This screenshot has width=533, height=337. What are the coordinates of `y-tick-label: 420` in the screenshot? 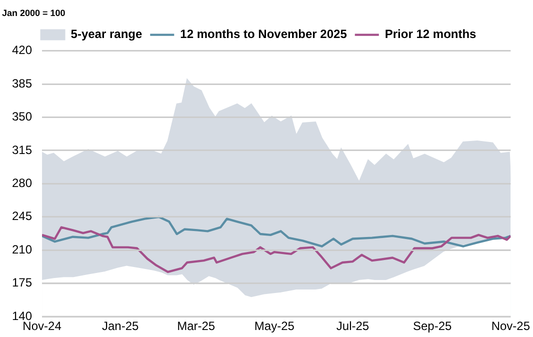 It's located at (22, 50).